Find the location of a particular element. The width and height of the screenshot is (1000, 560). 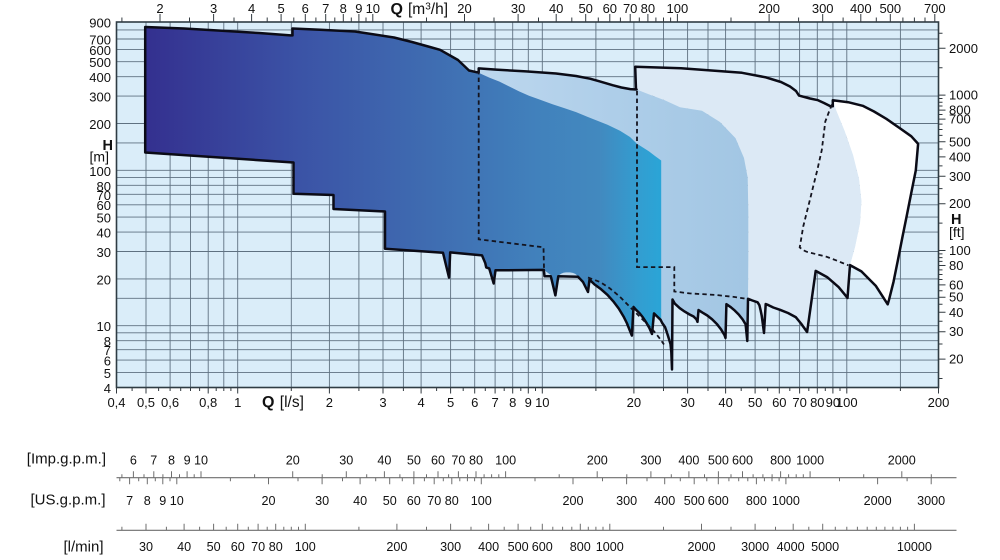

svg-text: [m] is located at coordinates (99, 156).